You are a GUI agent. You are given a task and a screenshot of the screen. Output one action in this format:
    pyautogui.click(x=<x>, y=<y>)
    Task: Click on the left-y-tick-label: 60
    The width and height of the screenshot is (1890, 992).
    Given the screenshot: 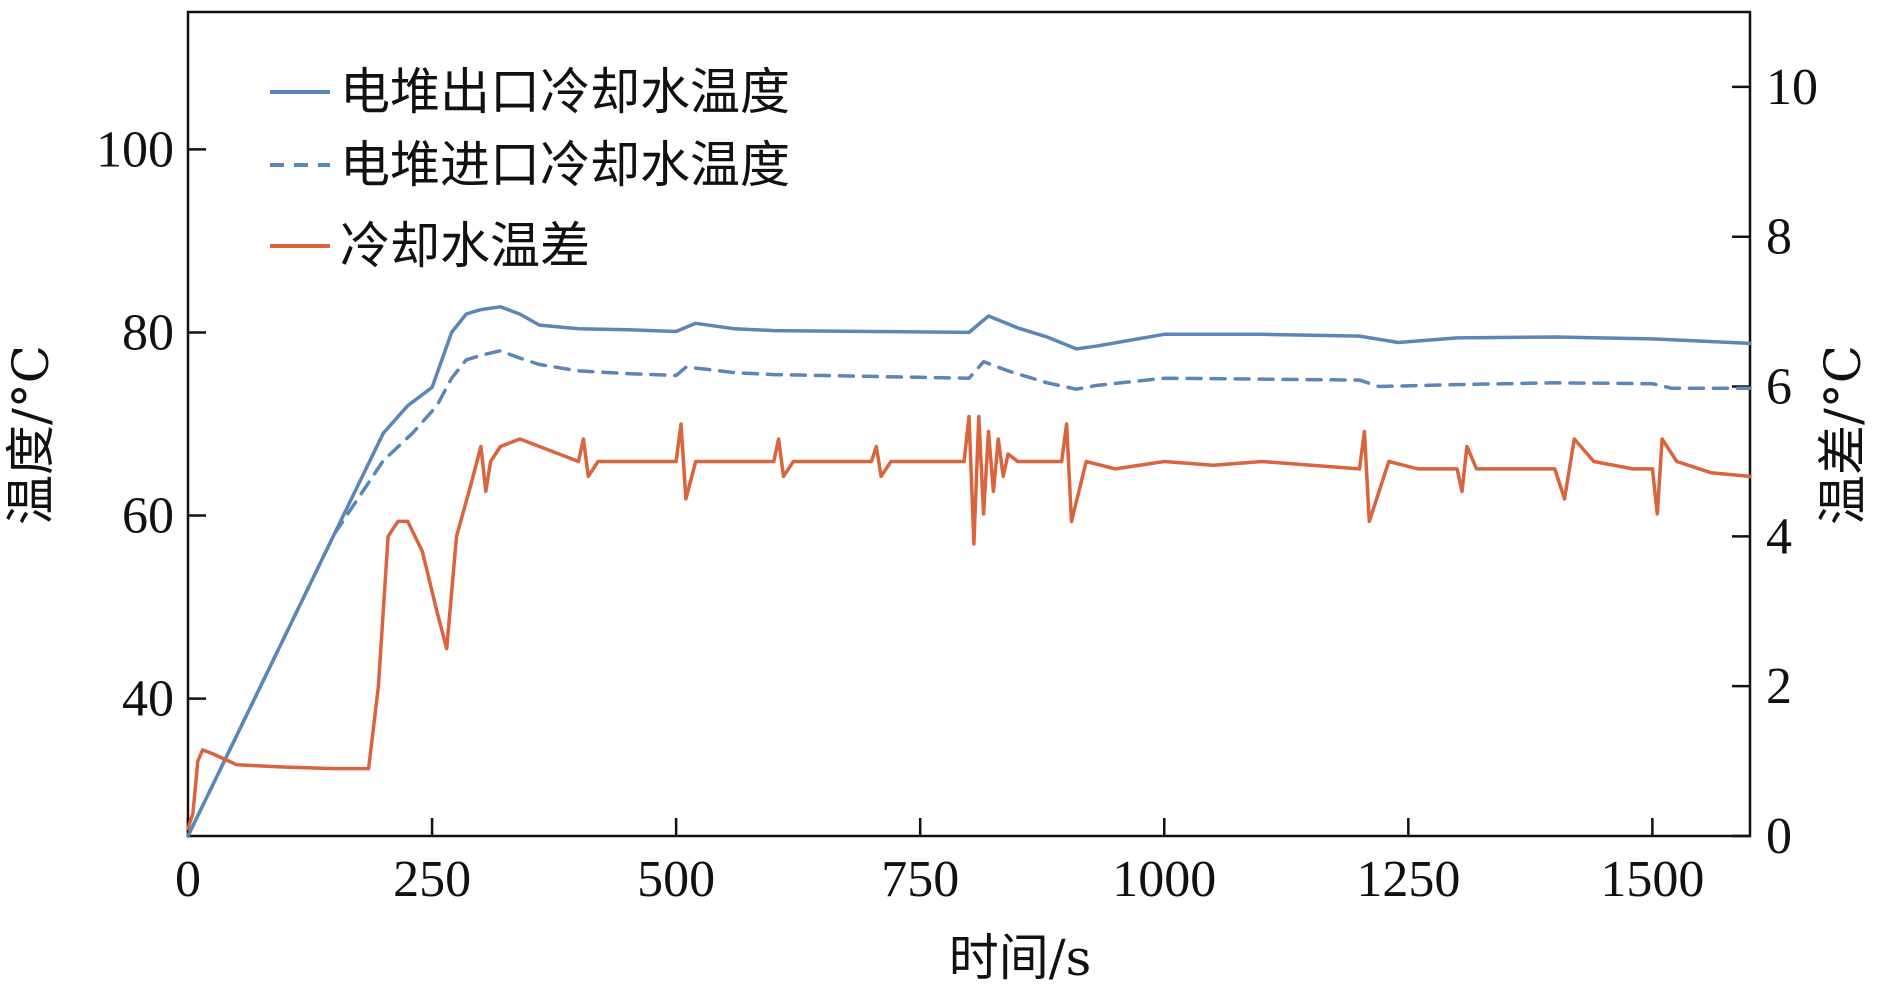 What is the action you would take?
    pyautogui.click(x=148, y=516)
    